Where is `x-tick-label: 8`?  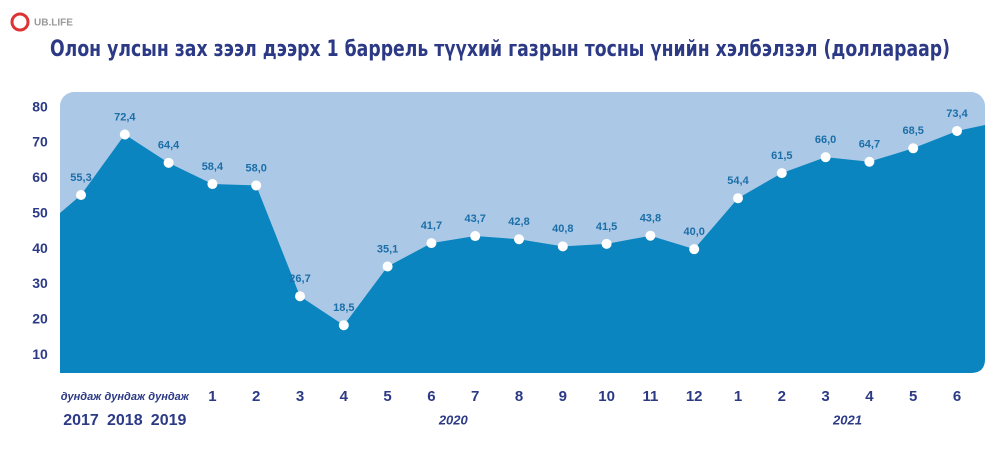 x-tick-label: 8 is located at coordinates (519, 396).